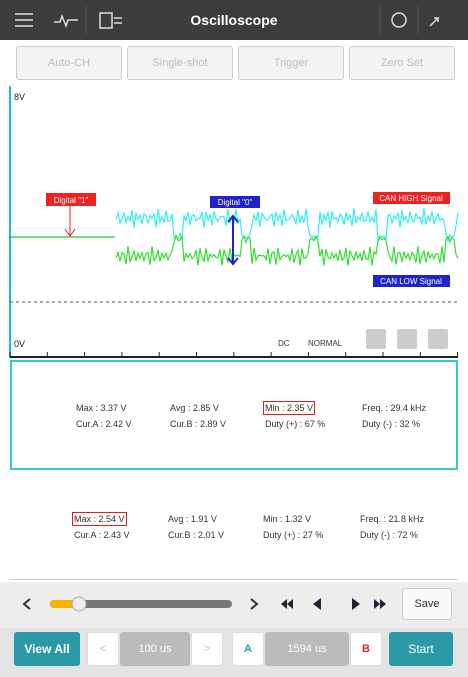  Describe the element at coordinates (101, 408) in the screenshot. I see `stat: Max : 3.37 V` at that location.